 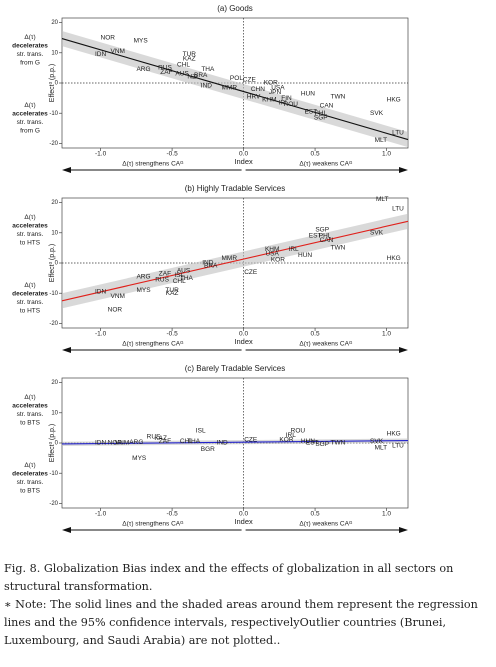 I want to click on country-point: EST, so click(x=315, y=236).